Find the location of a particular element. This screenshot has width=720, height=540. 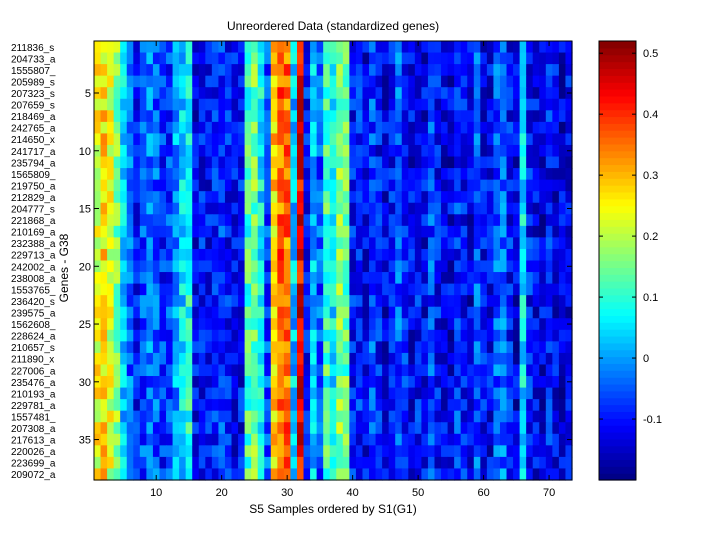

colorbar-tick-label: 0 is located at coordinates (646, 359).